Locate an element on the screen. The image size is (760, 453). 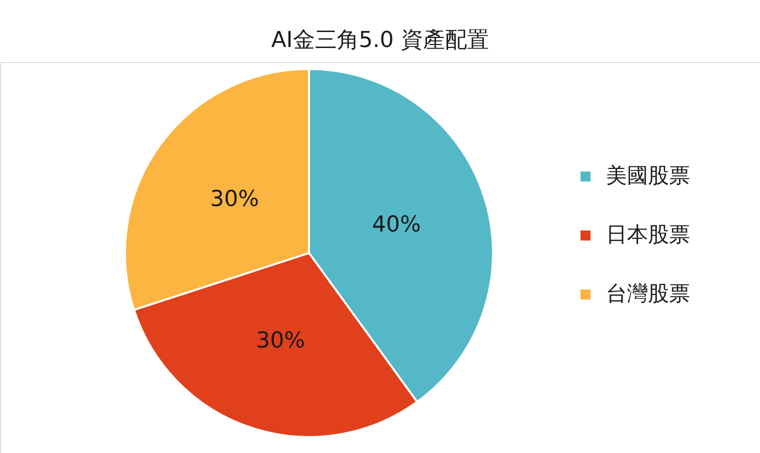
legend-label: 日本股票 is located at coordinates (648, 234).